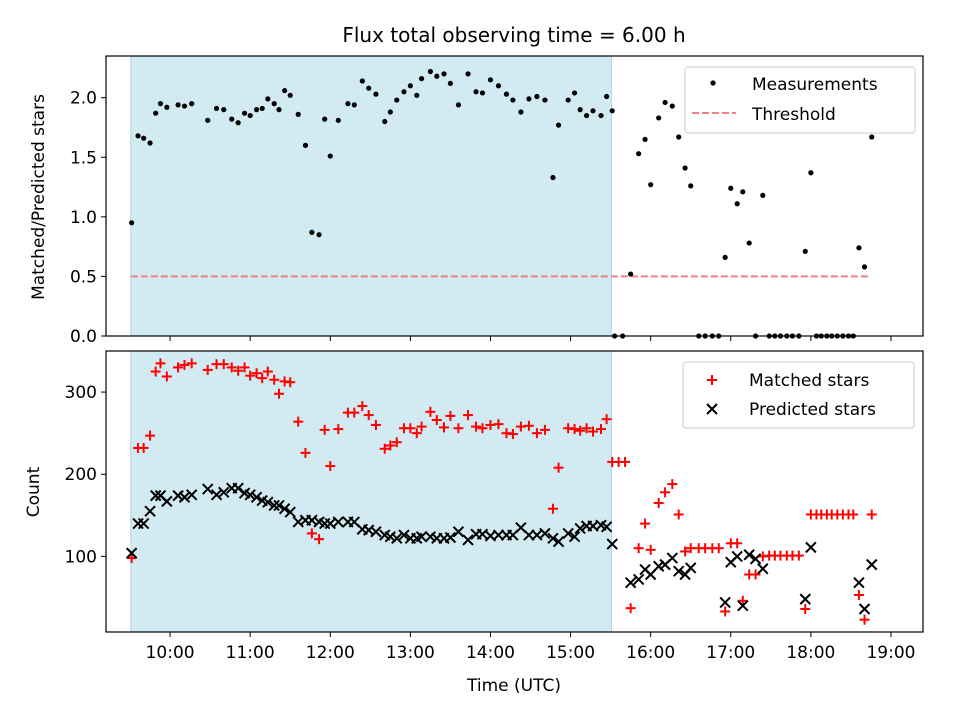 The width and height of the screenshot is (960, 720). What do you see at coordinates (39, 197) in the screenshot?
I see `ratio-y-axis-label: Matched/Predicted stars` at bounding box center [39, 197].